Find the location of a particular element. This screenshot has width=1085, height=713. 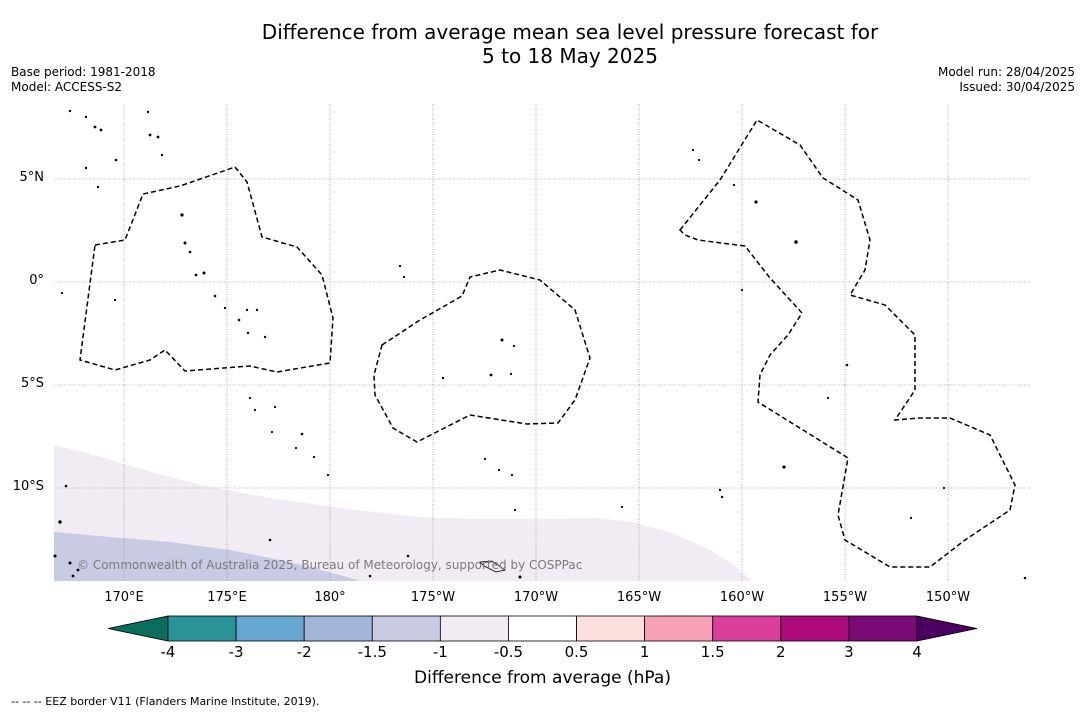

colorbar-label: Difference from average (hPa) is located at coordinates (542, 678).